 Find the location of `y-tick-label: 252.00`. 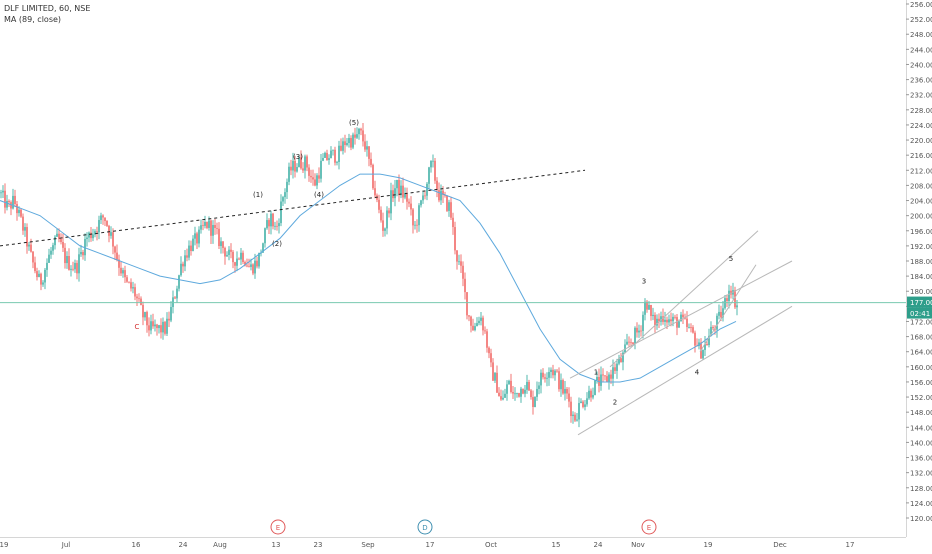

y-tick-label: 252.00 is located at coordinates (921, 20).